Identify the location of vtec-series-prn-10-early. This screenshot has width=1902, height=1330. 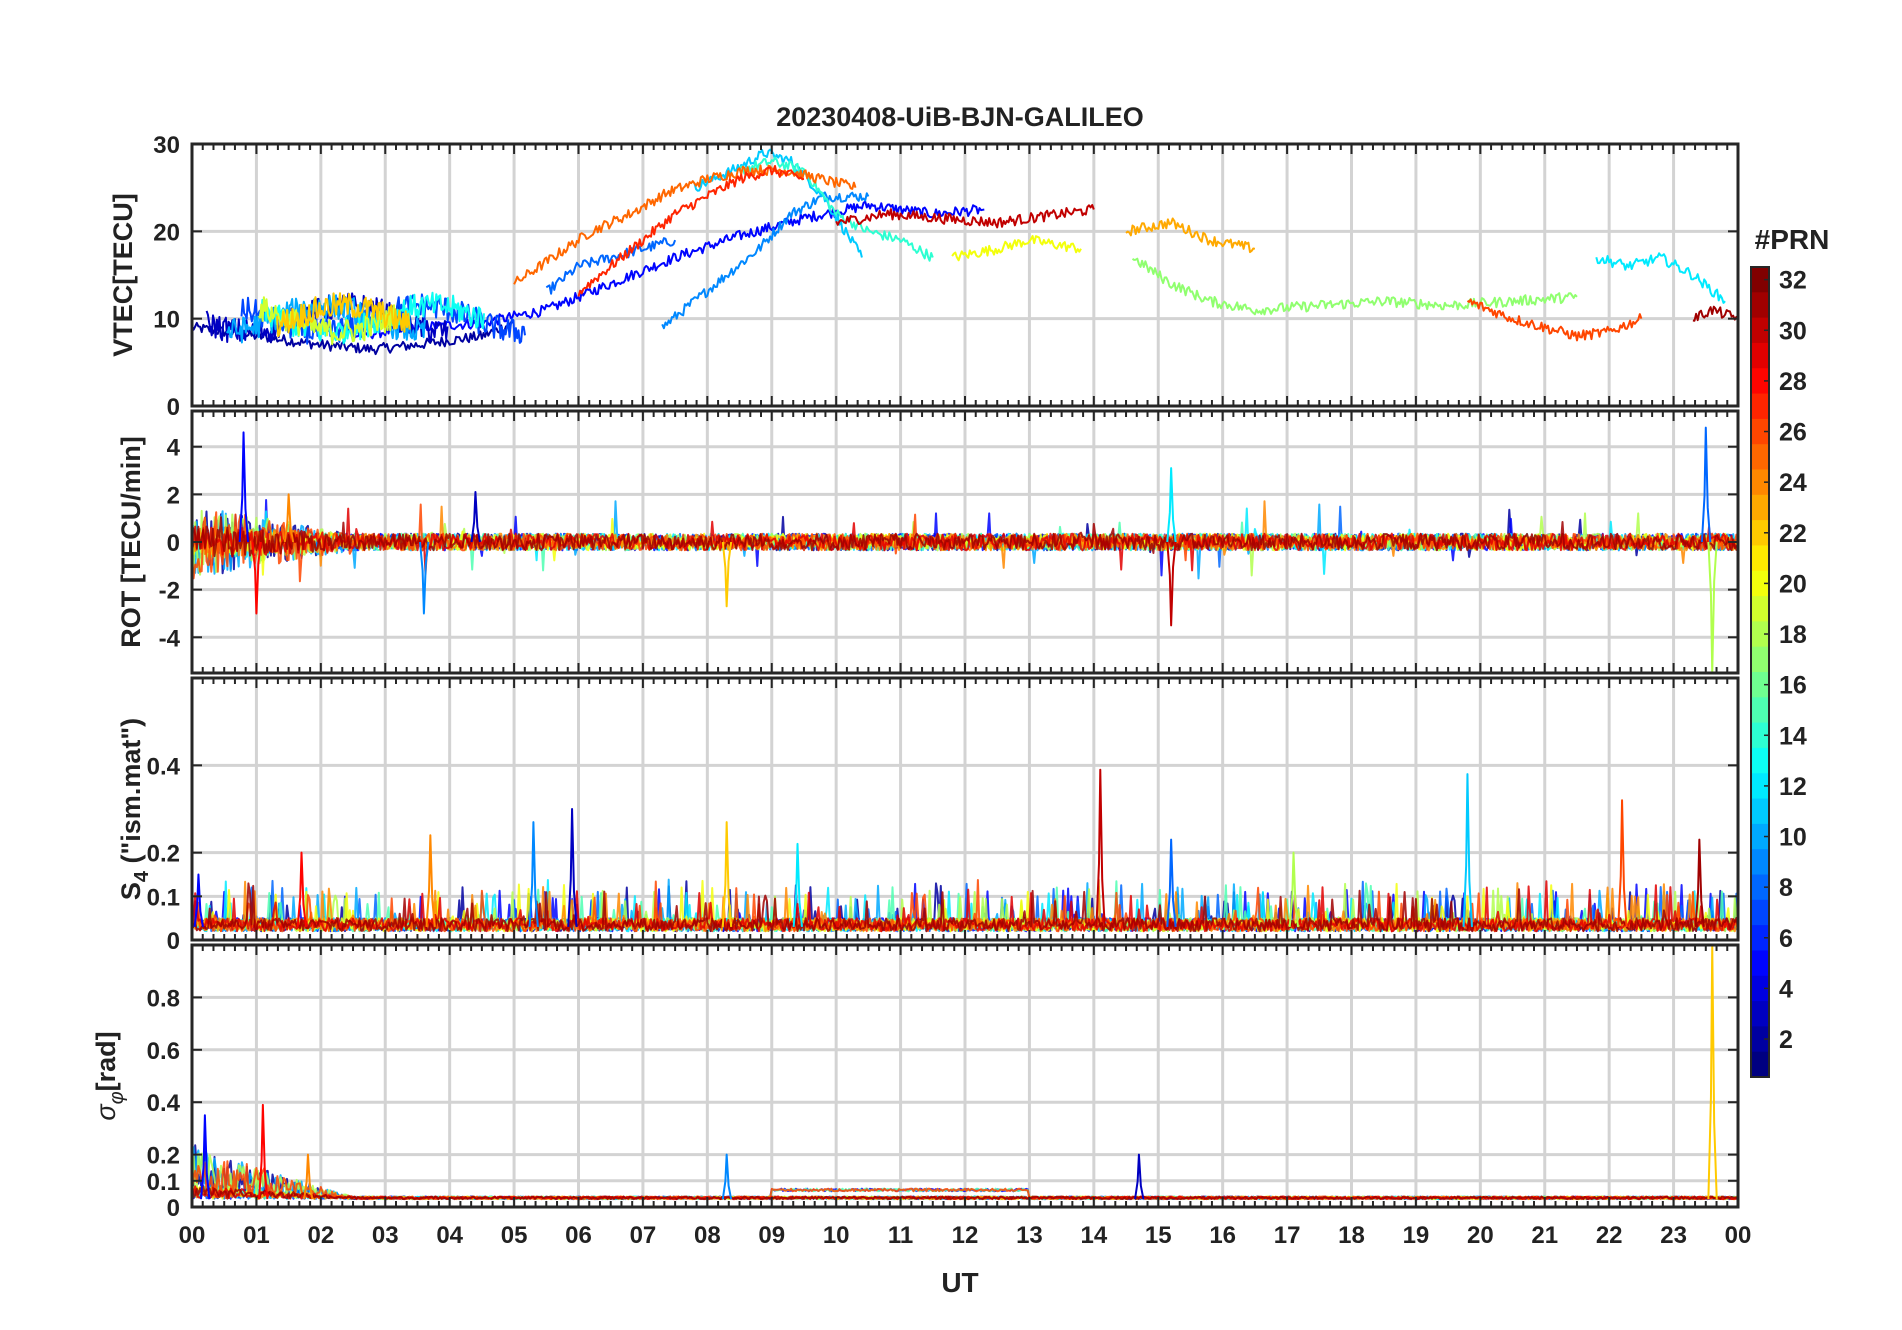
(325, 318).